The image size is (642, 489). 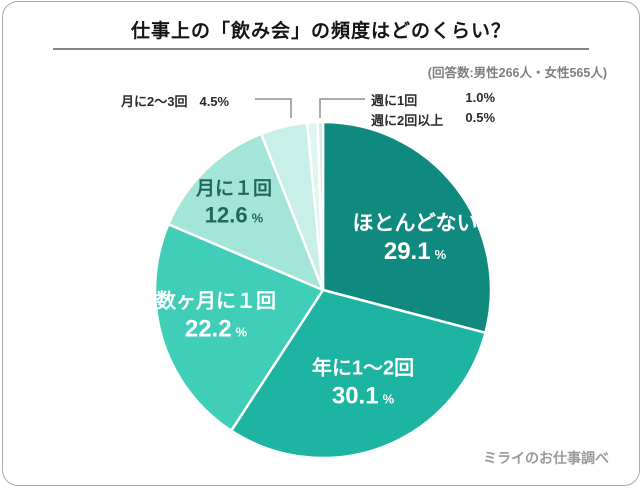 I want to click on callout-value: 0.5, so click(x=474, y=117).